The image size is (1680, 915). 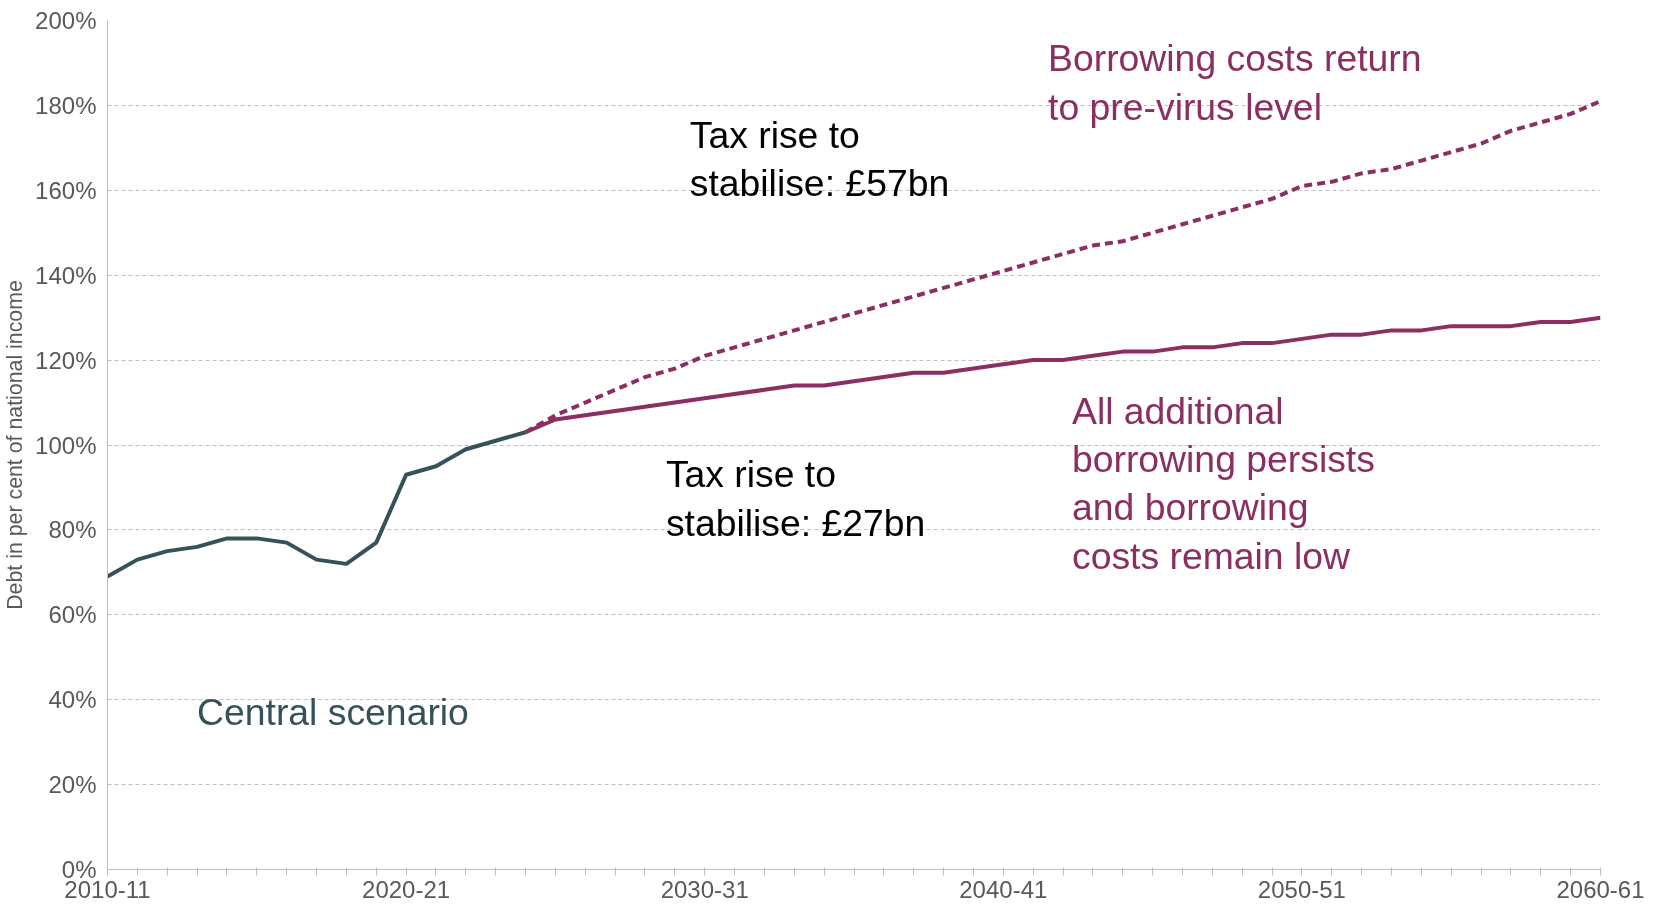 What do you see at coordinates (66, 275) in the screenshot?
I see `y-tick-label: 140%` at bounding box center [66, 275].